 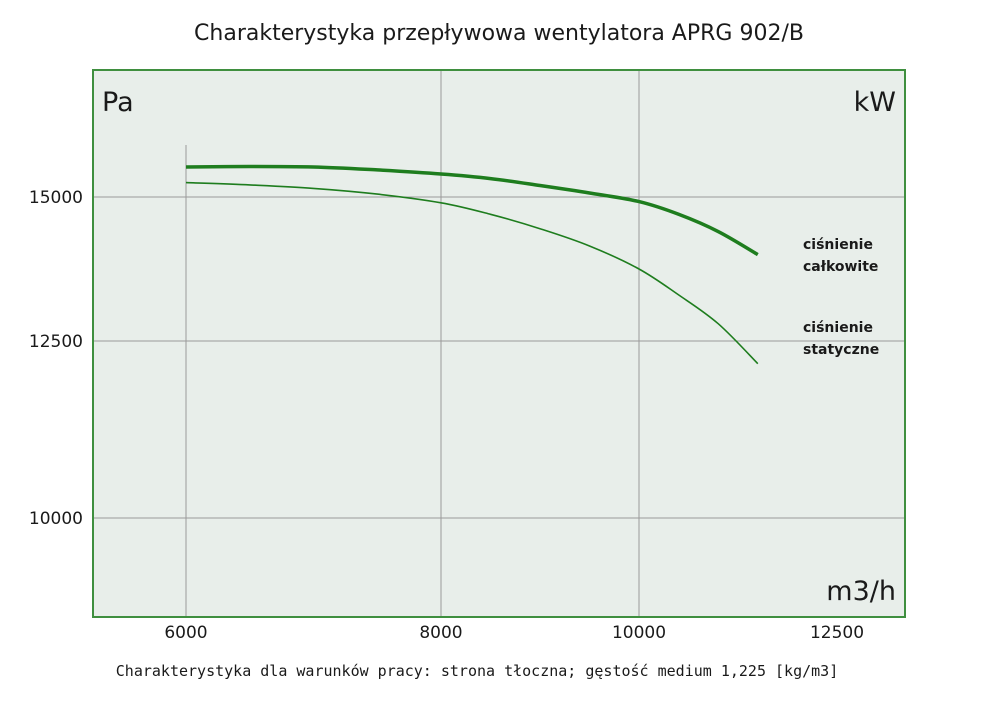 I want to click on y-right-unit-label: kW, so click(x=875, y=102).